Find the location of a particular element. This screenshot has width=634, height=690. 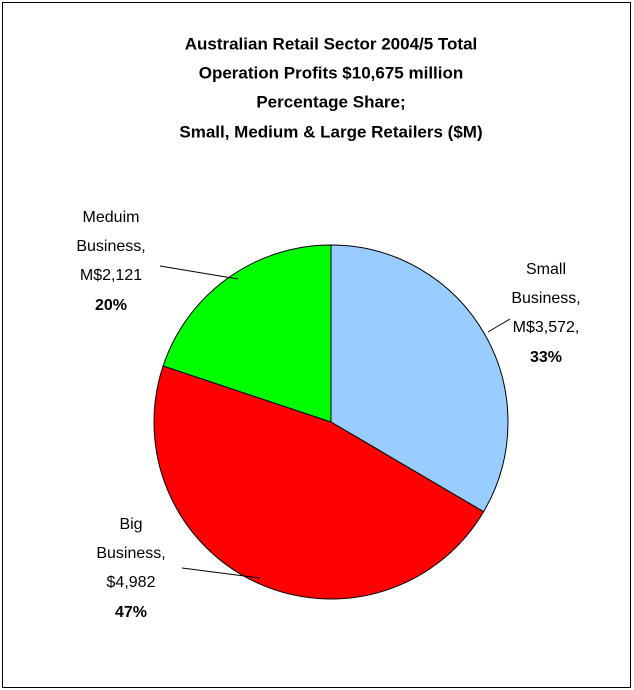

slice-label: Small Business, M$3,572, 33% is located at coordinates (545, 313).